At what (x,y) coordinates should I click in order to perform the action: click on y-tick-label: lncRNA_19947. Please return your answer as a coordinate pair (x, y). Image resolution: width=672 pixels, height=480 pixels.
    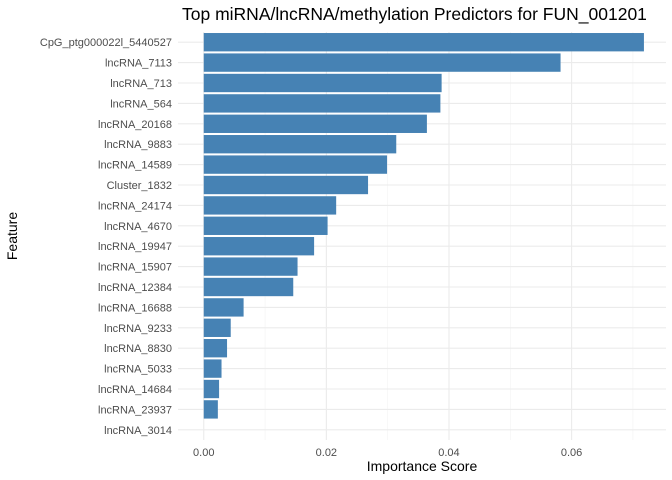
    Looking at the image, I should click on (135, 247).